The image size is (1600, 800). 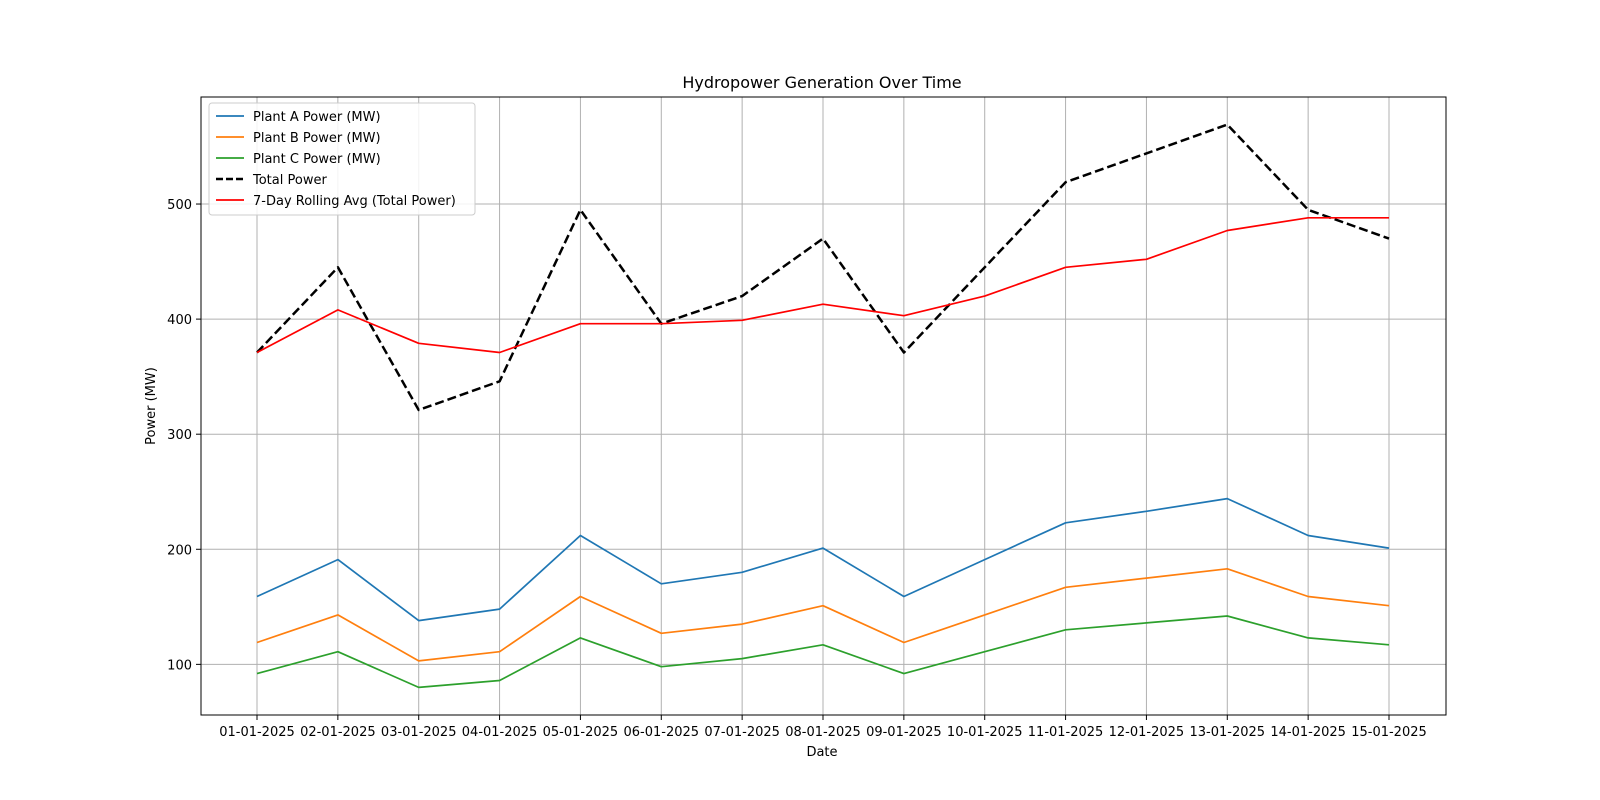 I want to click on legend-entry: Plant A Power (MW), so click(x=317, y=117).